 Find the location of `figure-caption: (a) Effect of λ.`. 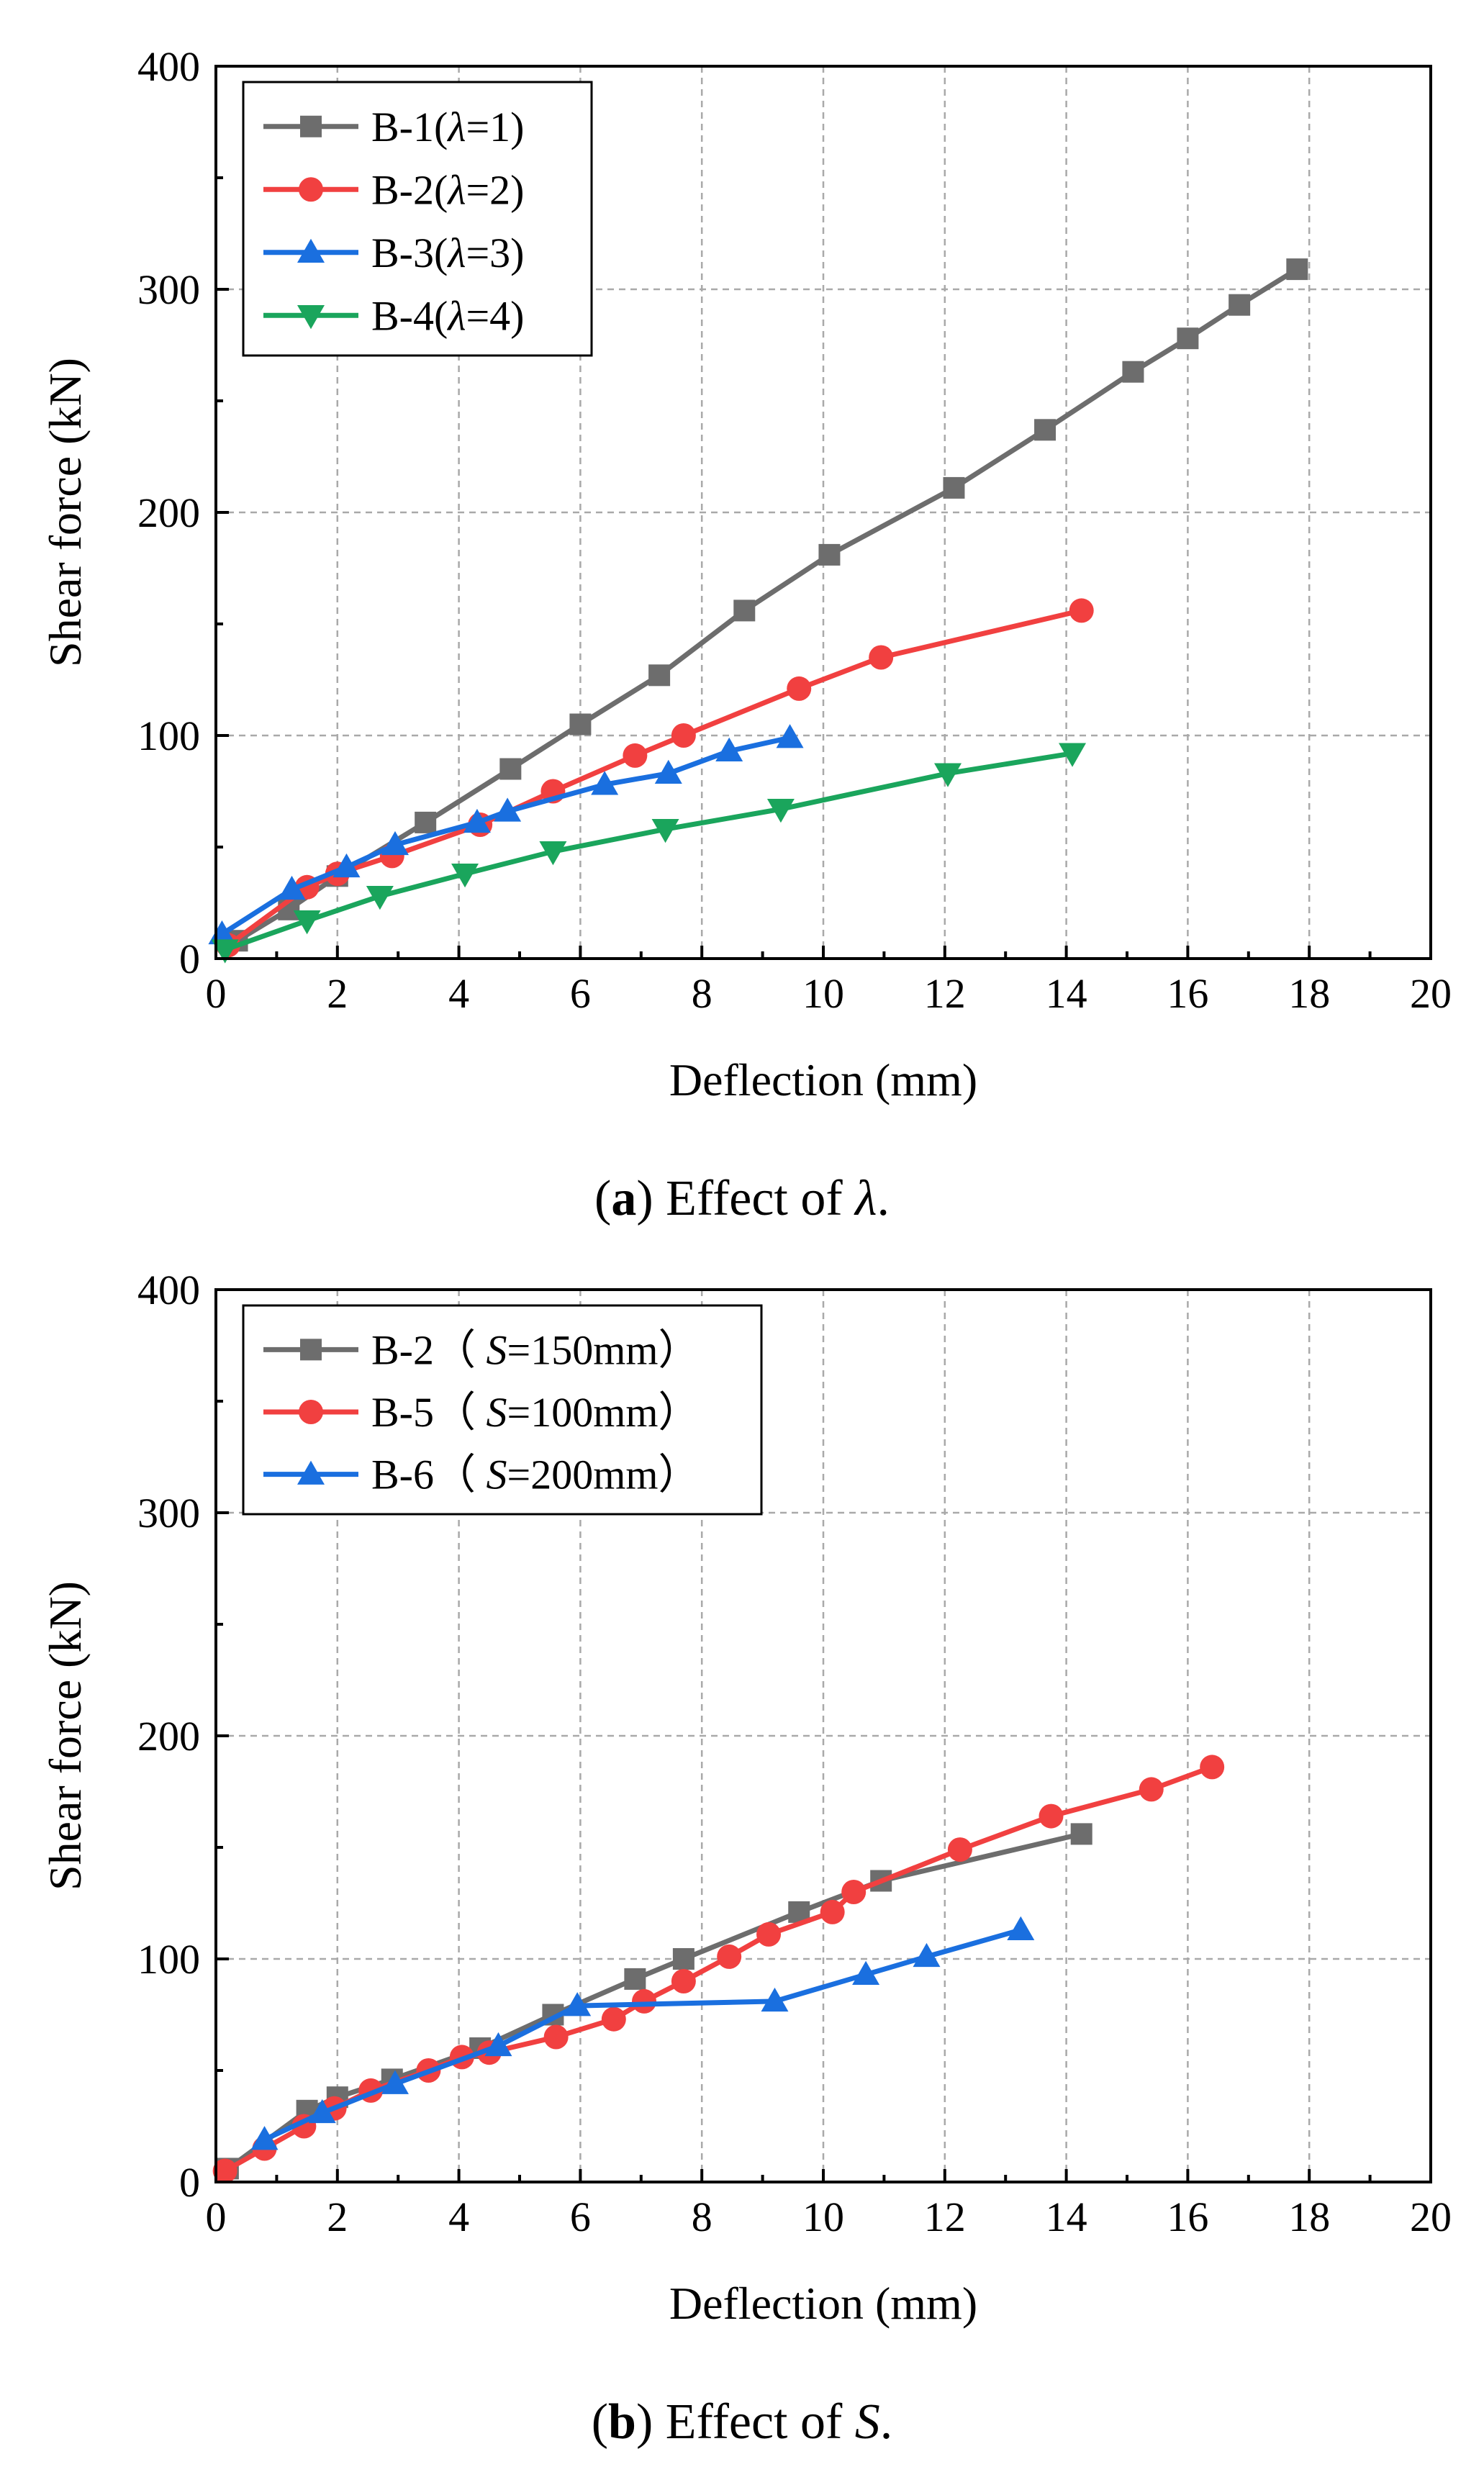

figure-caption: (a) Effect of λ. is located at coordinates (742, 1198).